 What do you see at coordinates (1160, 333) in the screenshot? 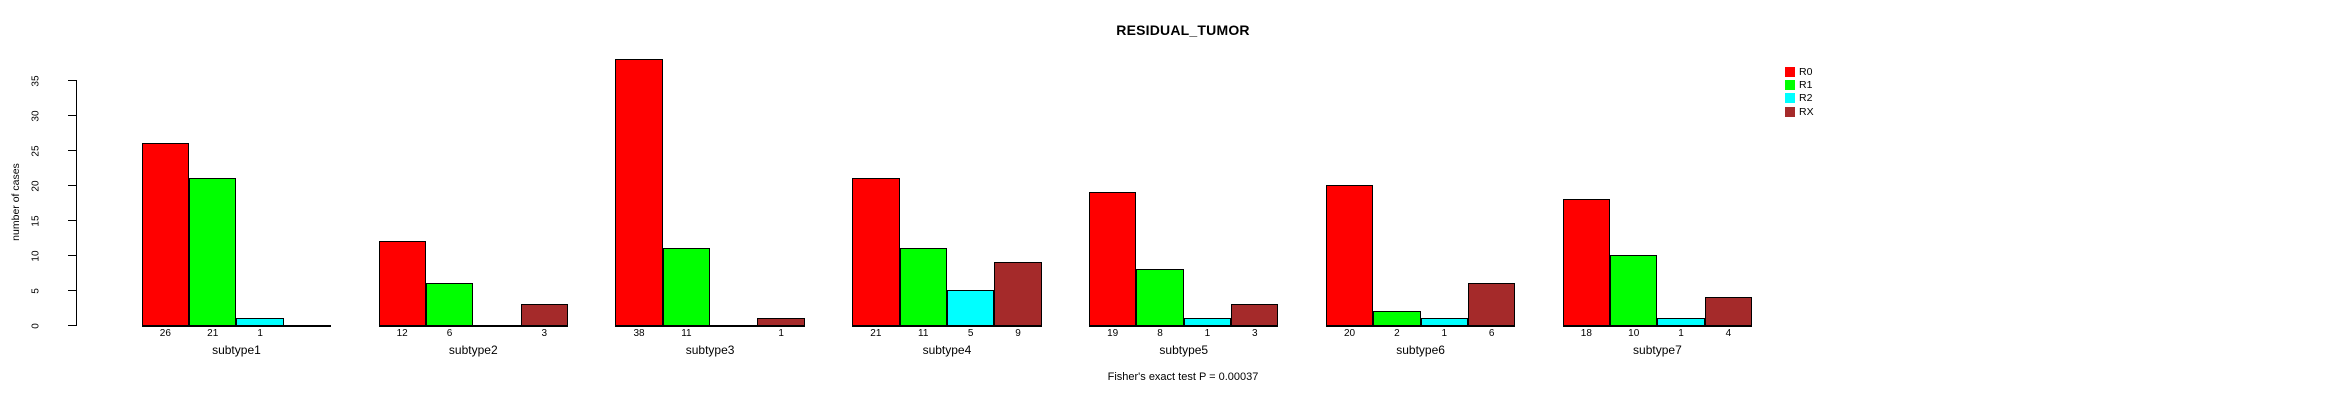
I see `bar-value-label: 8` at bounding box center [1160, 333].